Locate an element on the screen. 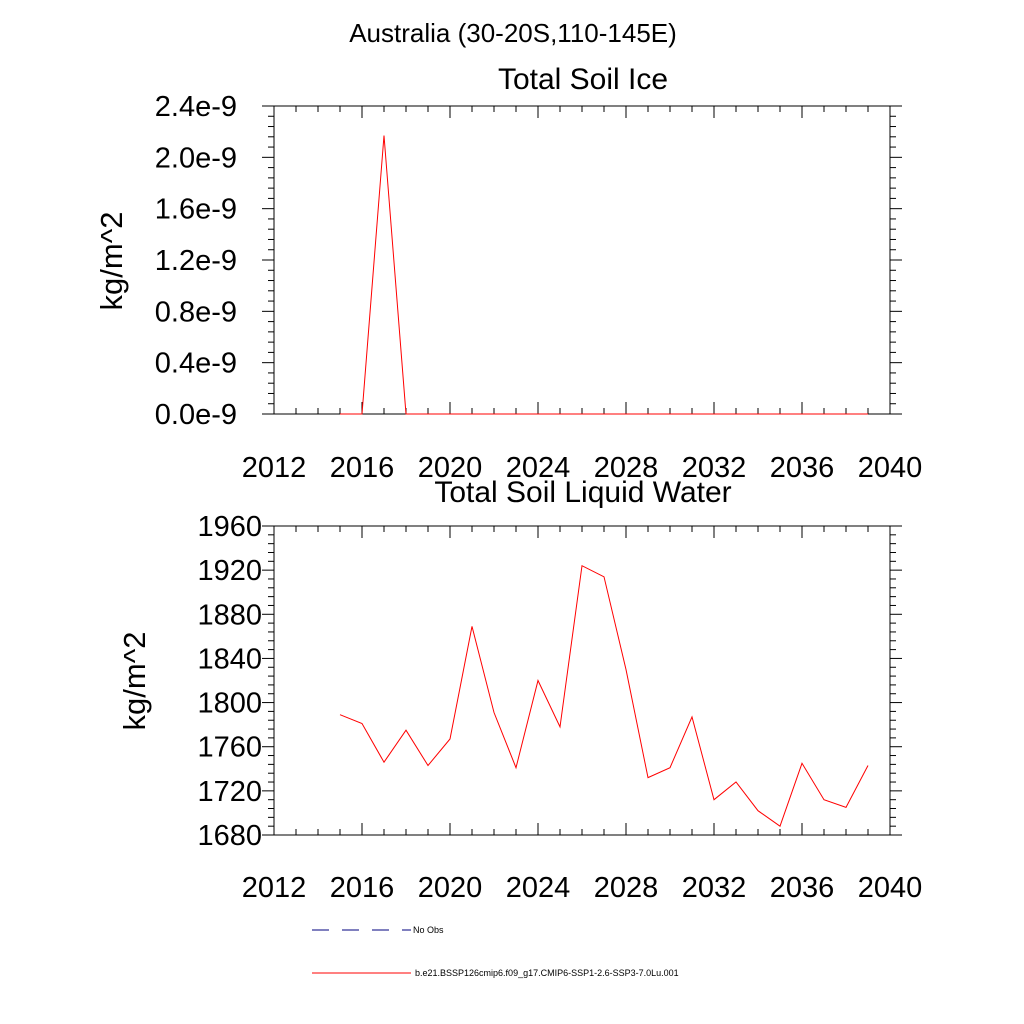 This screenshot has width=1024, height=1024. y-tick-label: 0.4e-9 is located at coordinates (196, 364).